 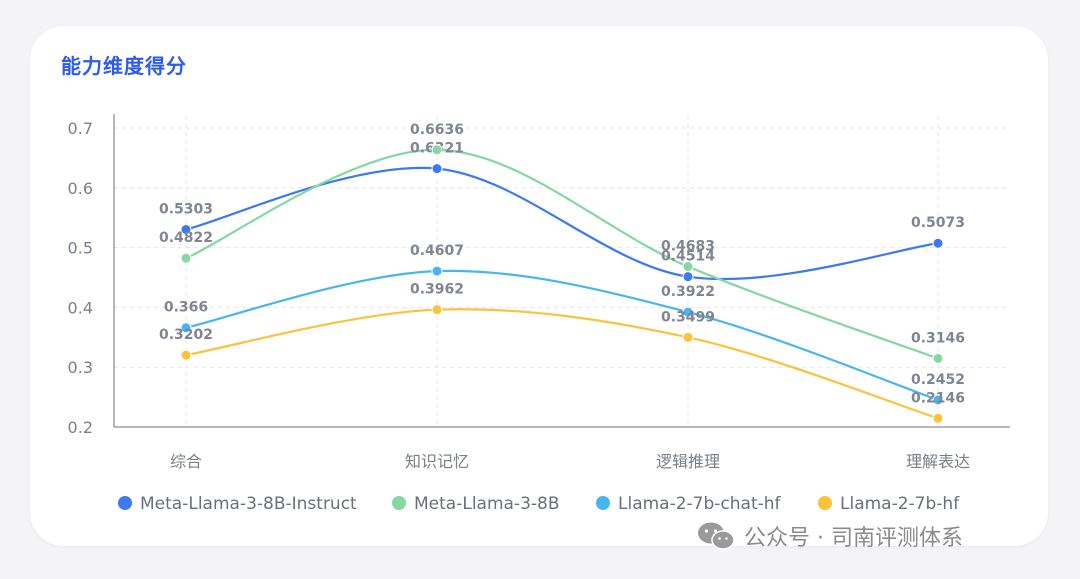 I want to click on watermark: 公众号 · 司南评测体系, so click(x=829, y=536).